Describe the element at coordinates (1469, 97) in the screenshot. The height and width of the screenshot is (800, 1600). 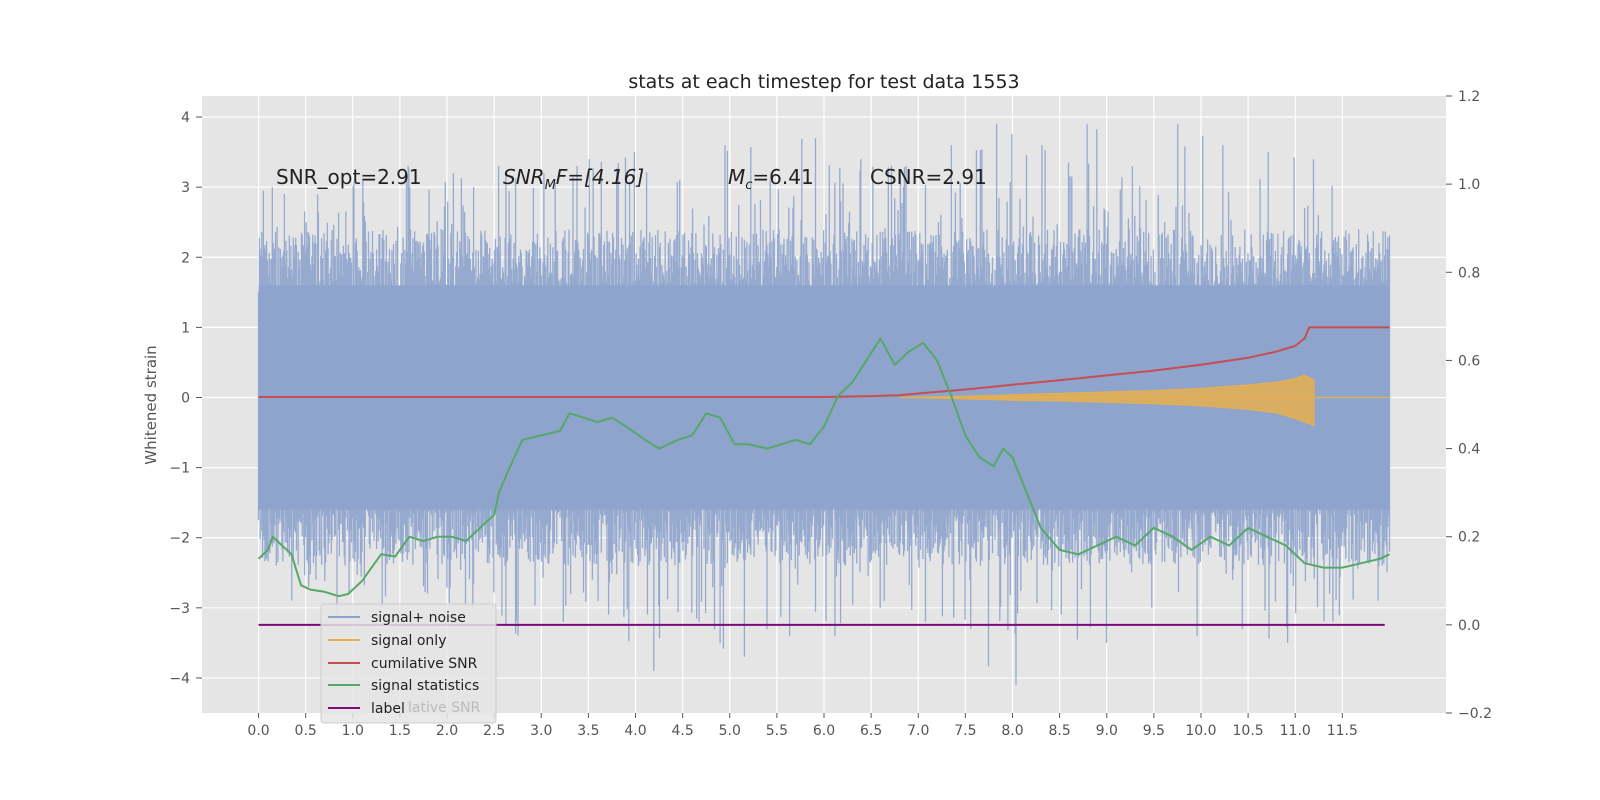
I see `y2-tick-label: 1.2` at that location.